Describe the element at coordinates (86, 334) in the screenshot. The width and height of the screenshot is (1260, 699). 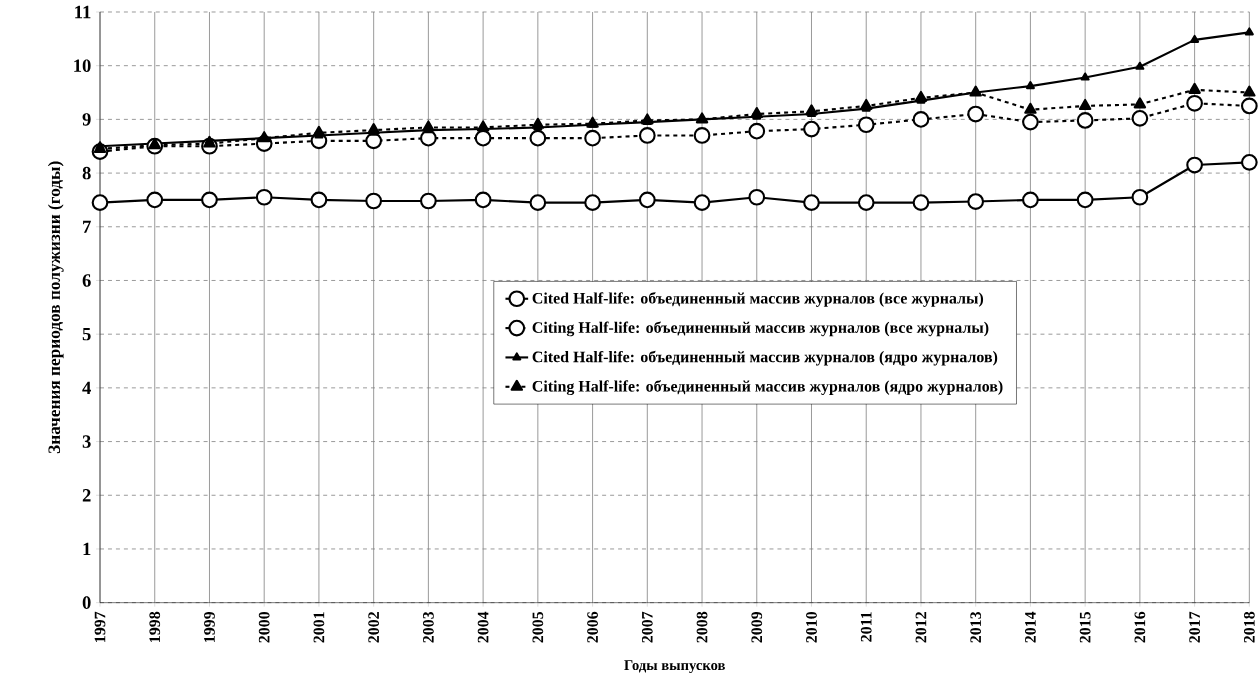
I see `y-tick-label: 5` at that location.